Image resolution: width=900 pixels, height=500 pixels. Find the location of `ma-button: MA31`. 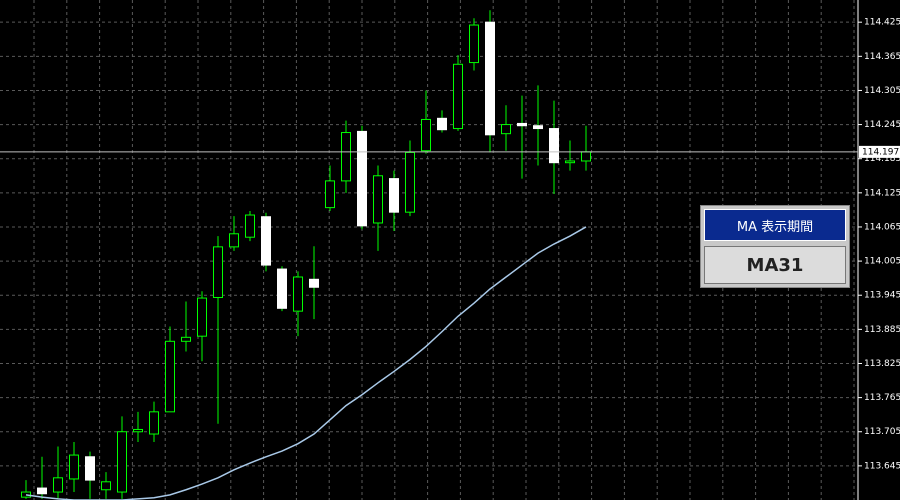

ma-button: MA31 is located at coordinates (775, 265).